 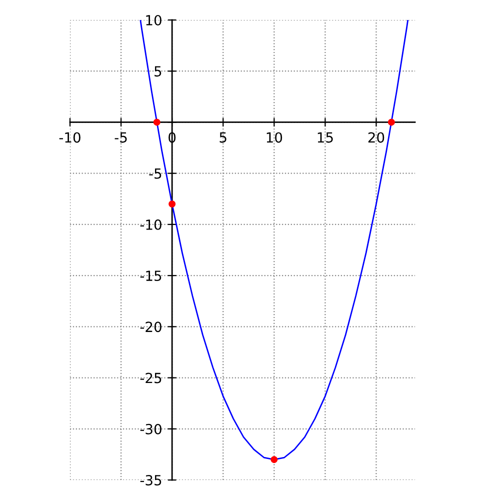 What do you see at coordinates (376, 137) in the screenshot?
I see `x-tick-label: 20` at bounding box center [376, 137].